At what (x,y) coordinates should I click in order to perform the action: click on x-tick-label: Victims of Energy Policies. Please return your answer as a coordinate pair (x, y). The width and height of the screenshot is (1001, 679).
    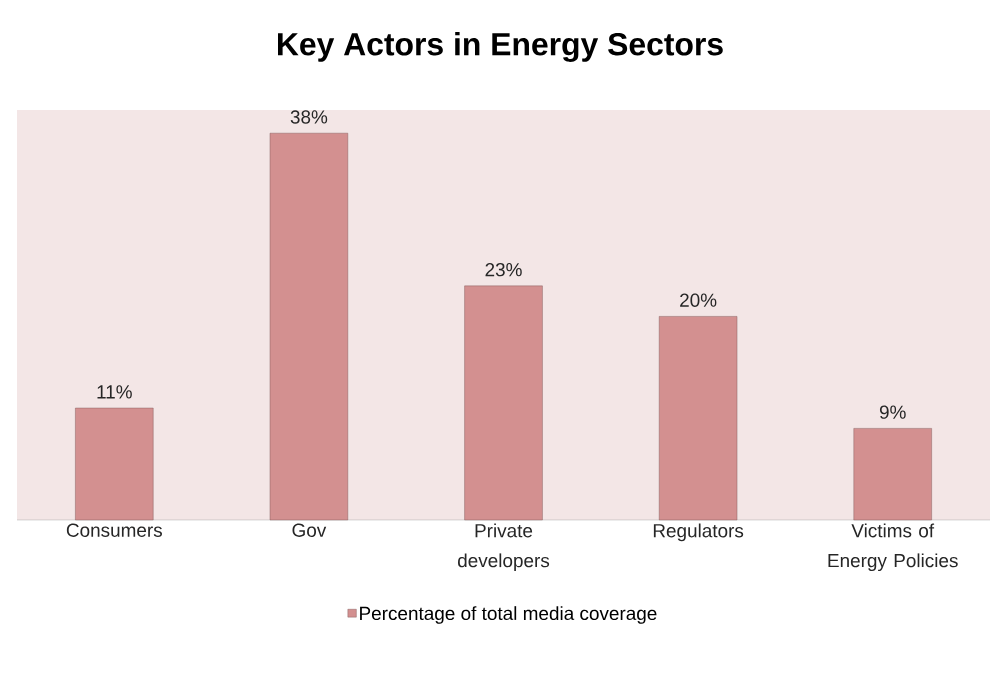
    Looking at the image, I should click on (893, 547).